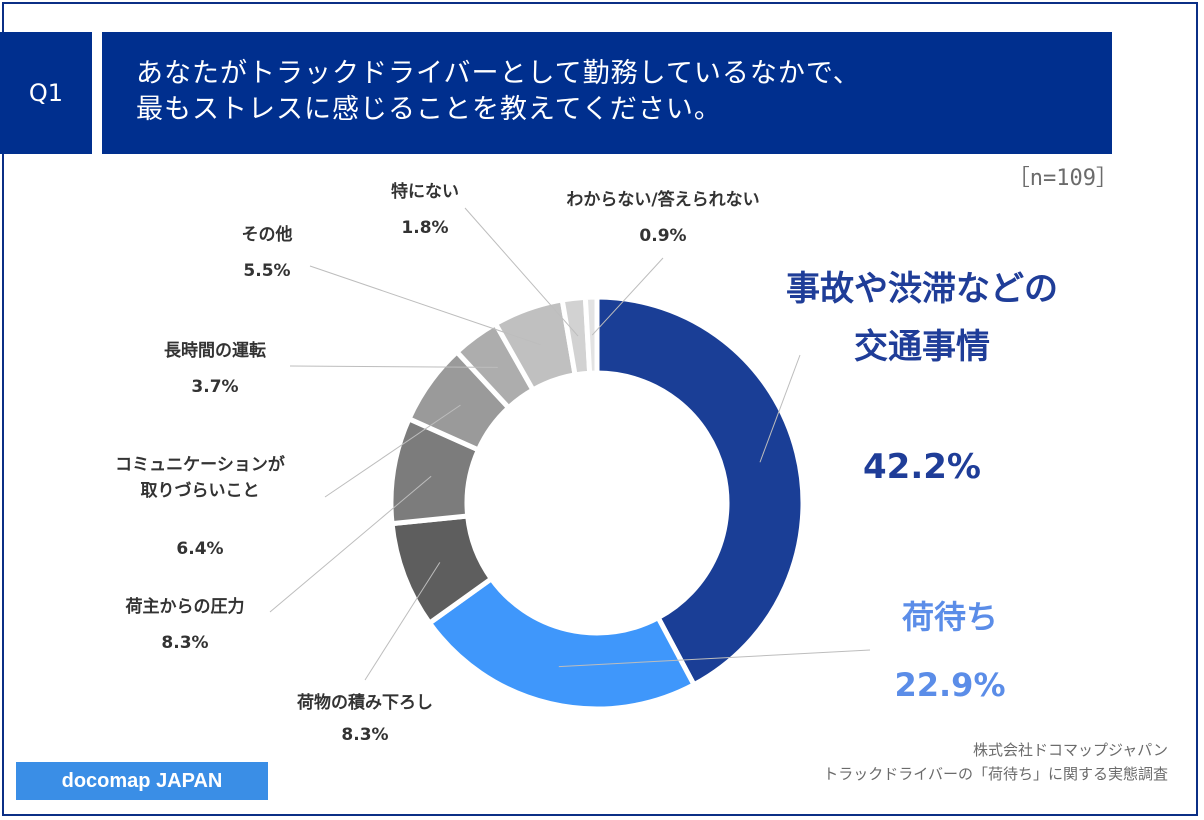 This screenshot has width=1204, height=820. Describe the element at coordinates (995, 762) in the screenshot. I see `source-note: 株式会社ドコマップジャパン トラックドライバーの「荷待ち」に関する実態調査` at that location.